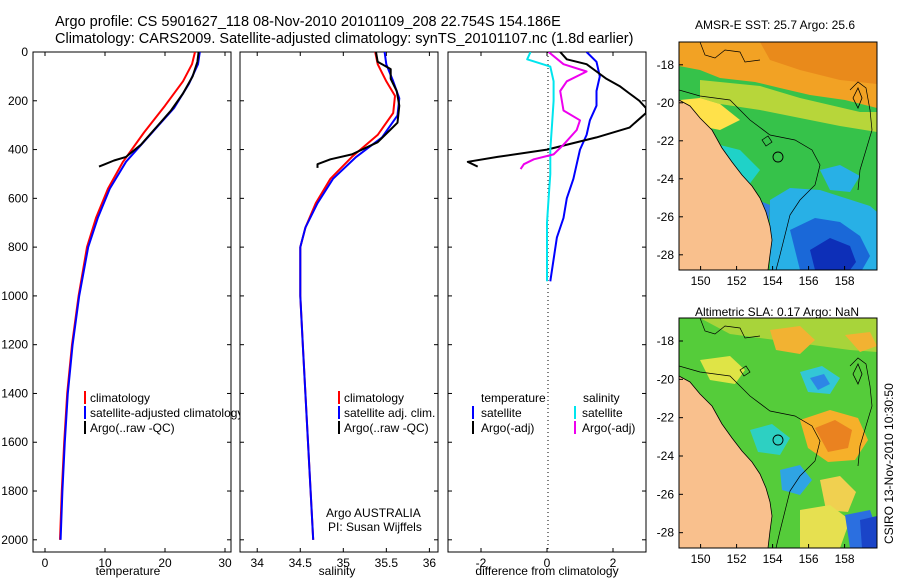  Describe the element at coordinates (14, 393) in the screenshot. I see `y-tick-label: 1400` at that location.